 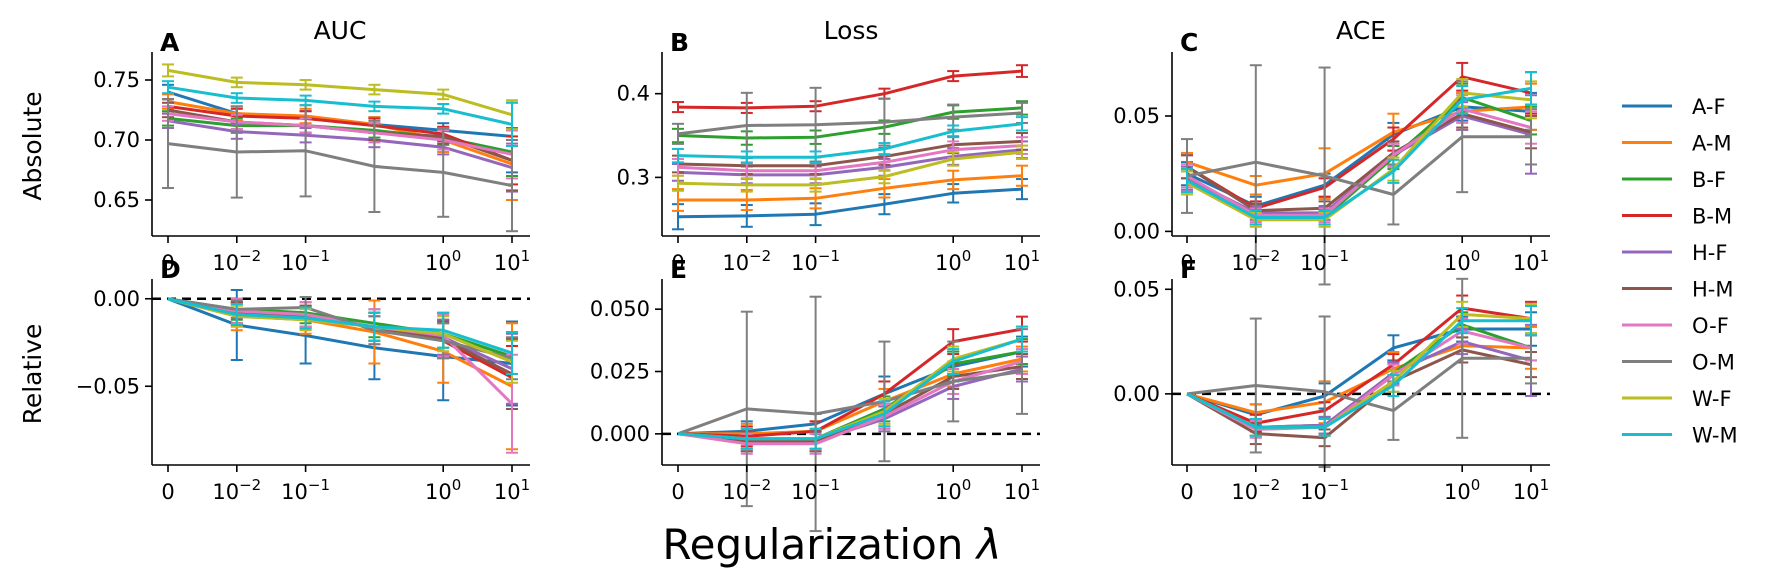 I want to click on legend-item: O-F, so click(x=1675, y=326).